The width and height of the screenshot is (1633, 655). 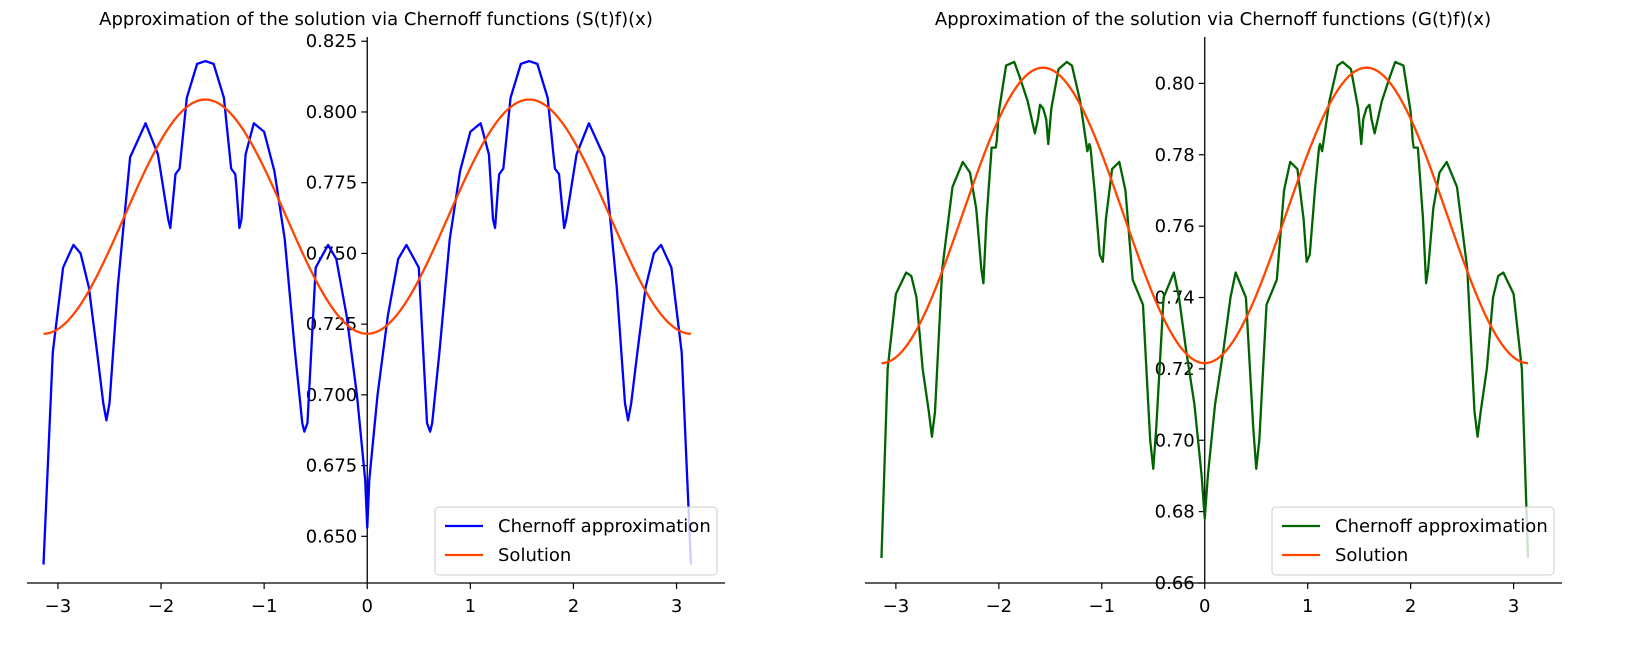 I want to click on solution-line, so click(x=367, y=216).